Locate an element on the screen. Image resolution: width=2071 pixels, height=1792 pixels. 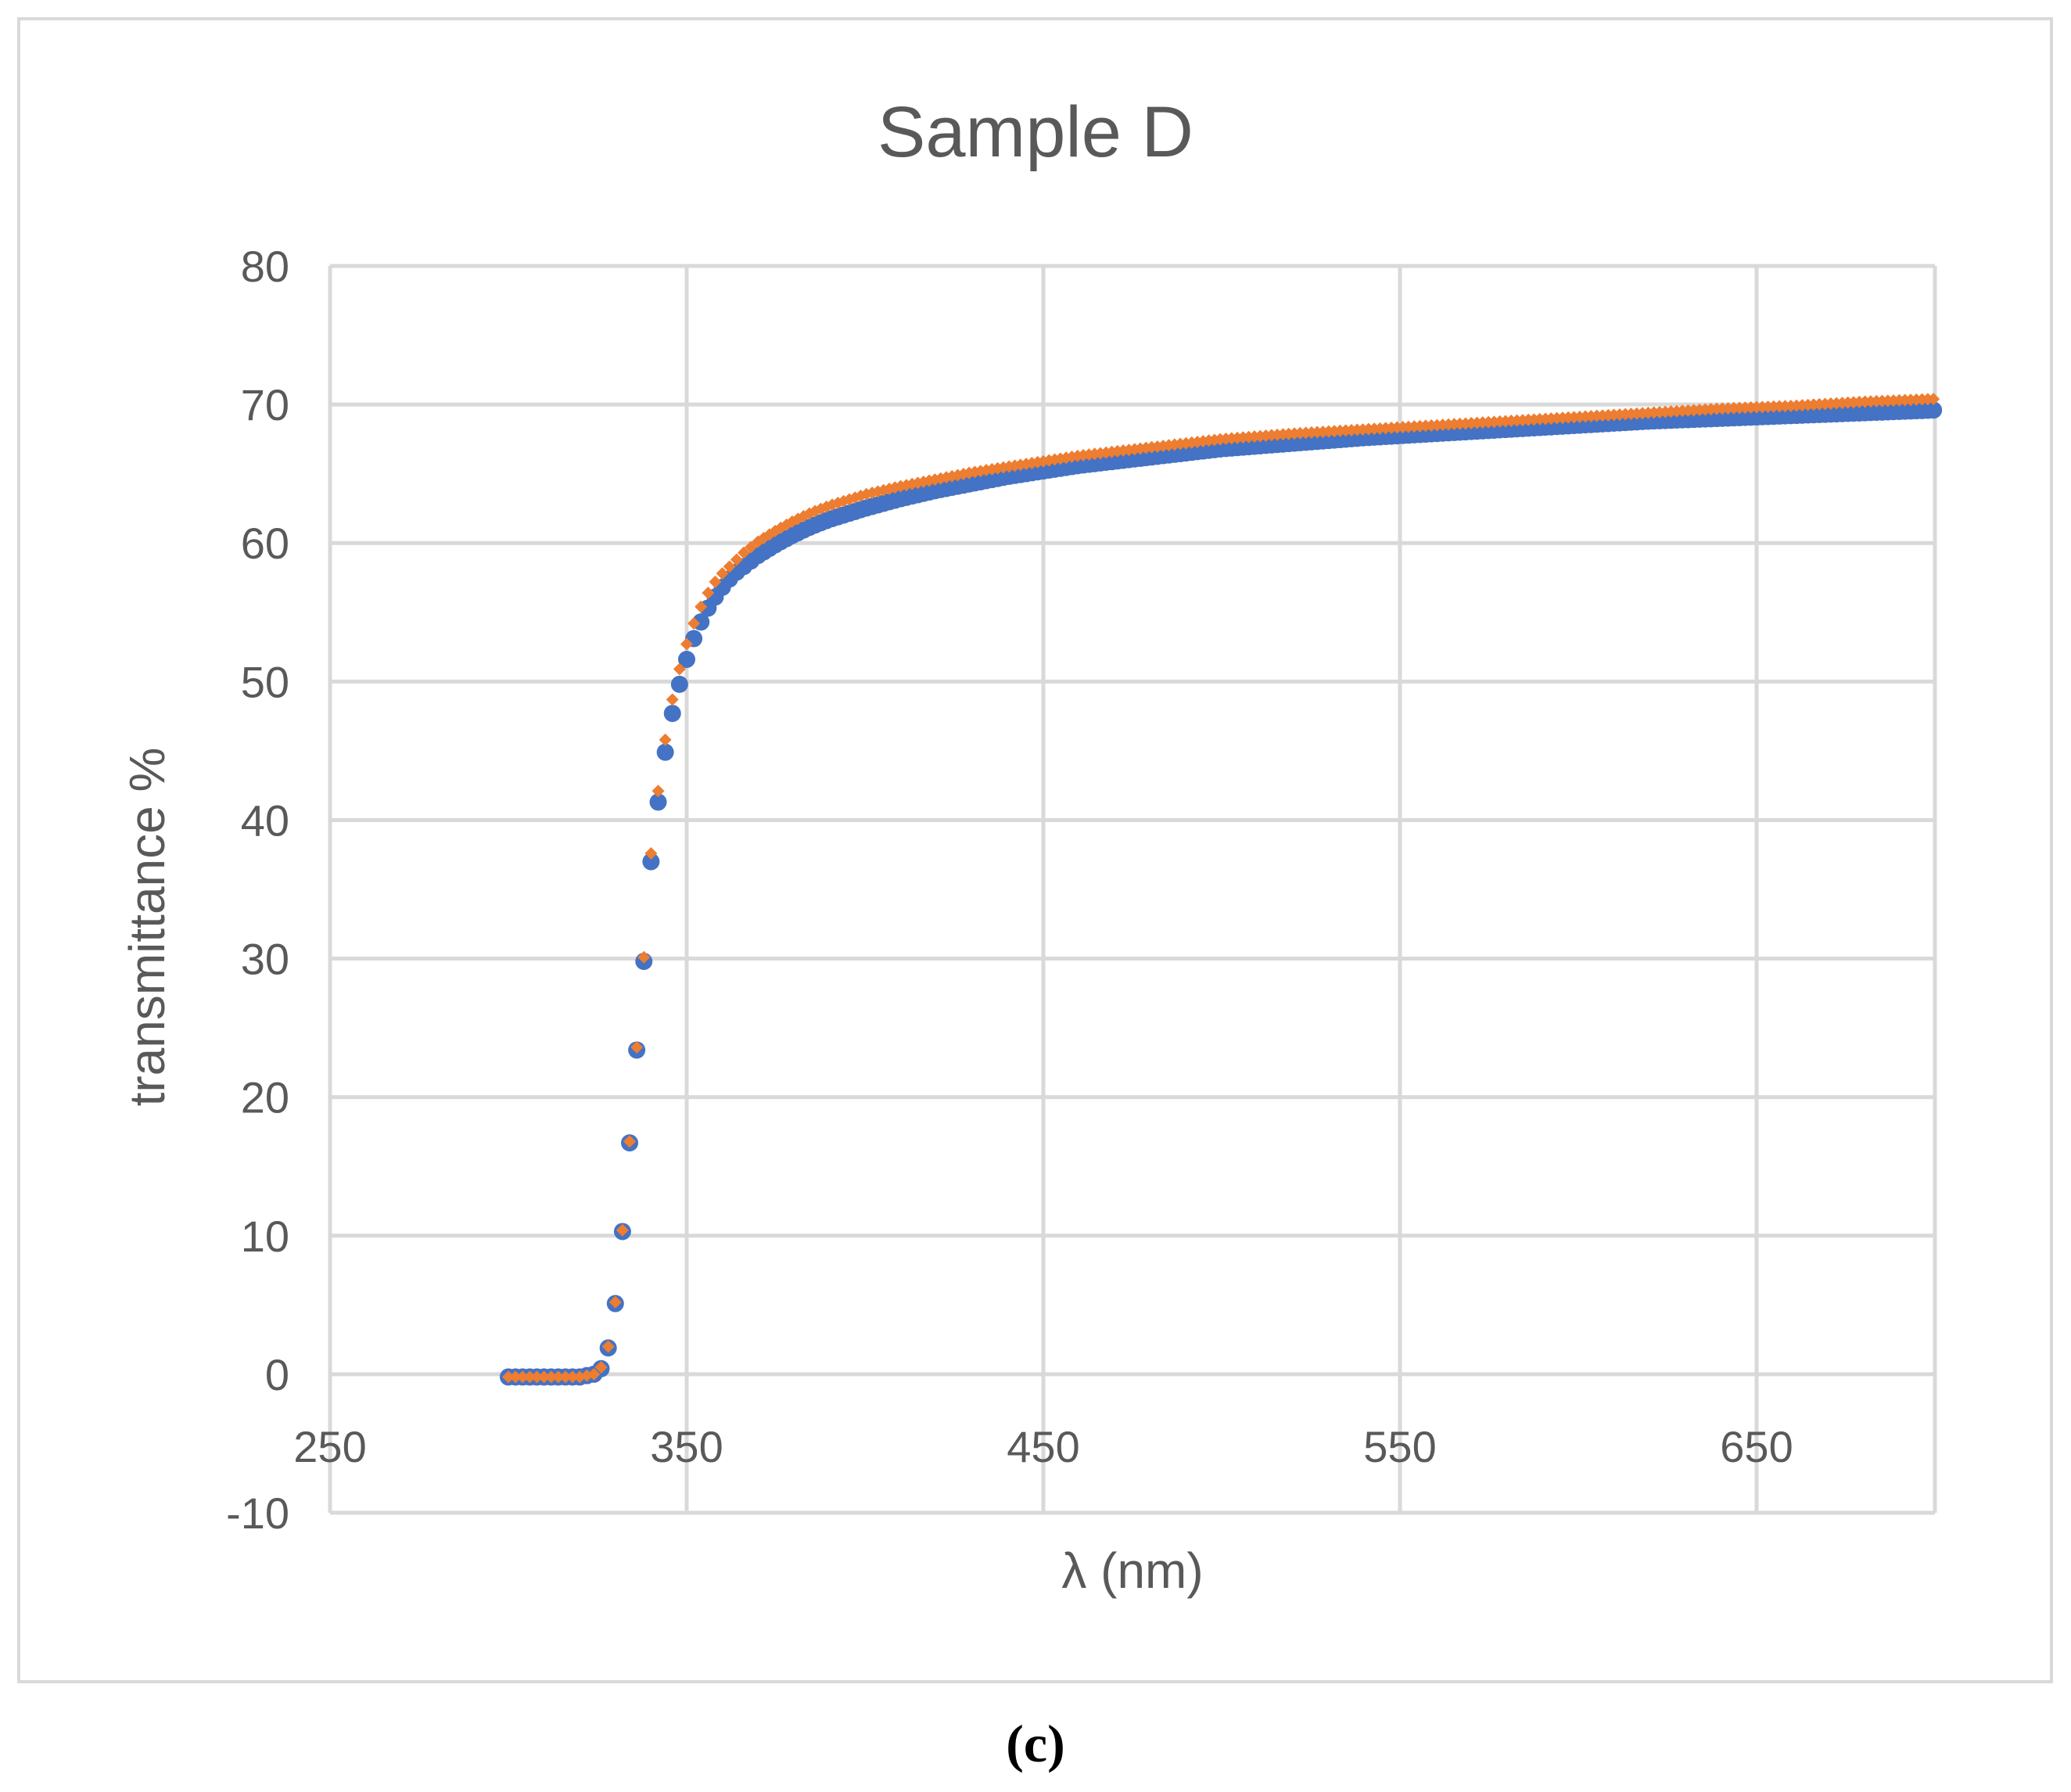
y-tick-label: 60 is located at coordinates (265, 543).